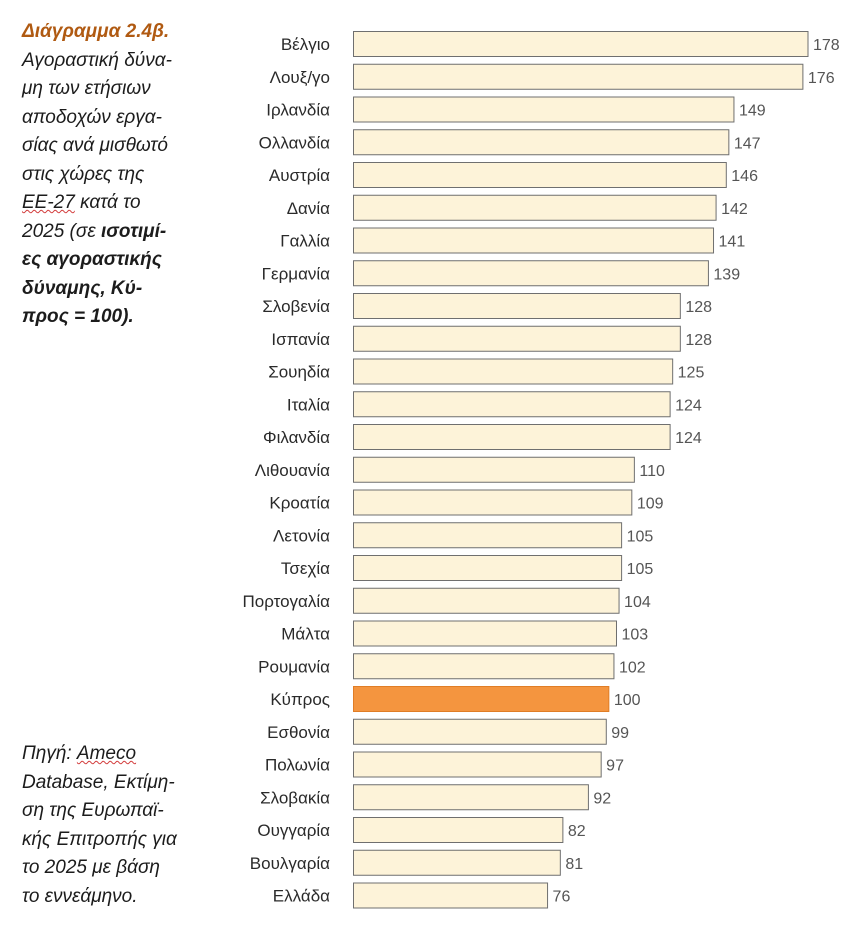  What do you see at coordinates (86, 88) in the screenshot?
I see `caption-line: μη των ετήσιων` at bounding box center [86, 88].